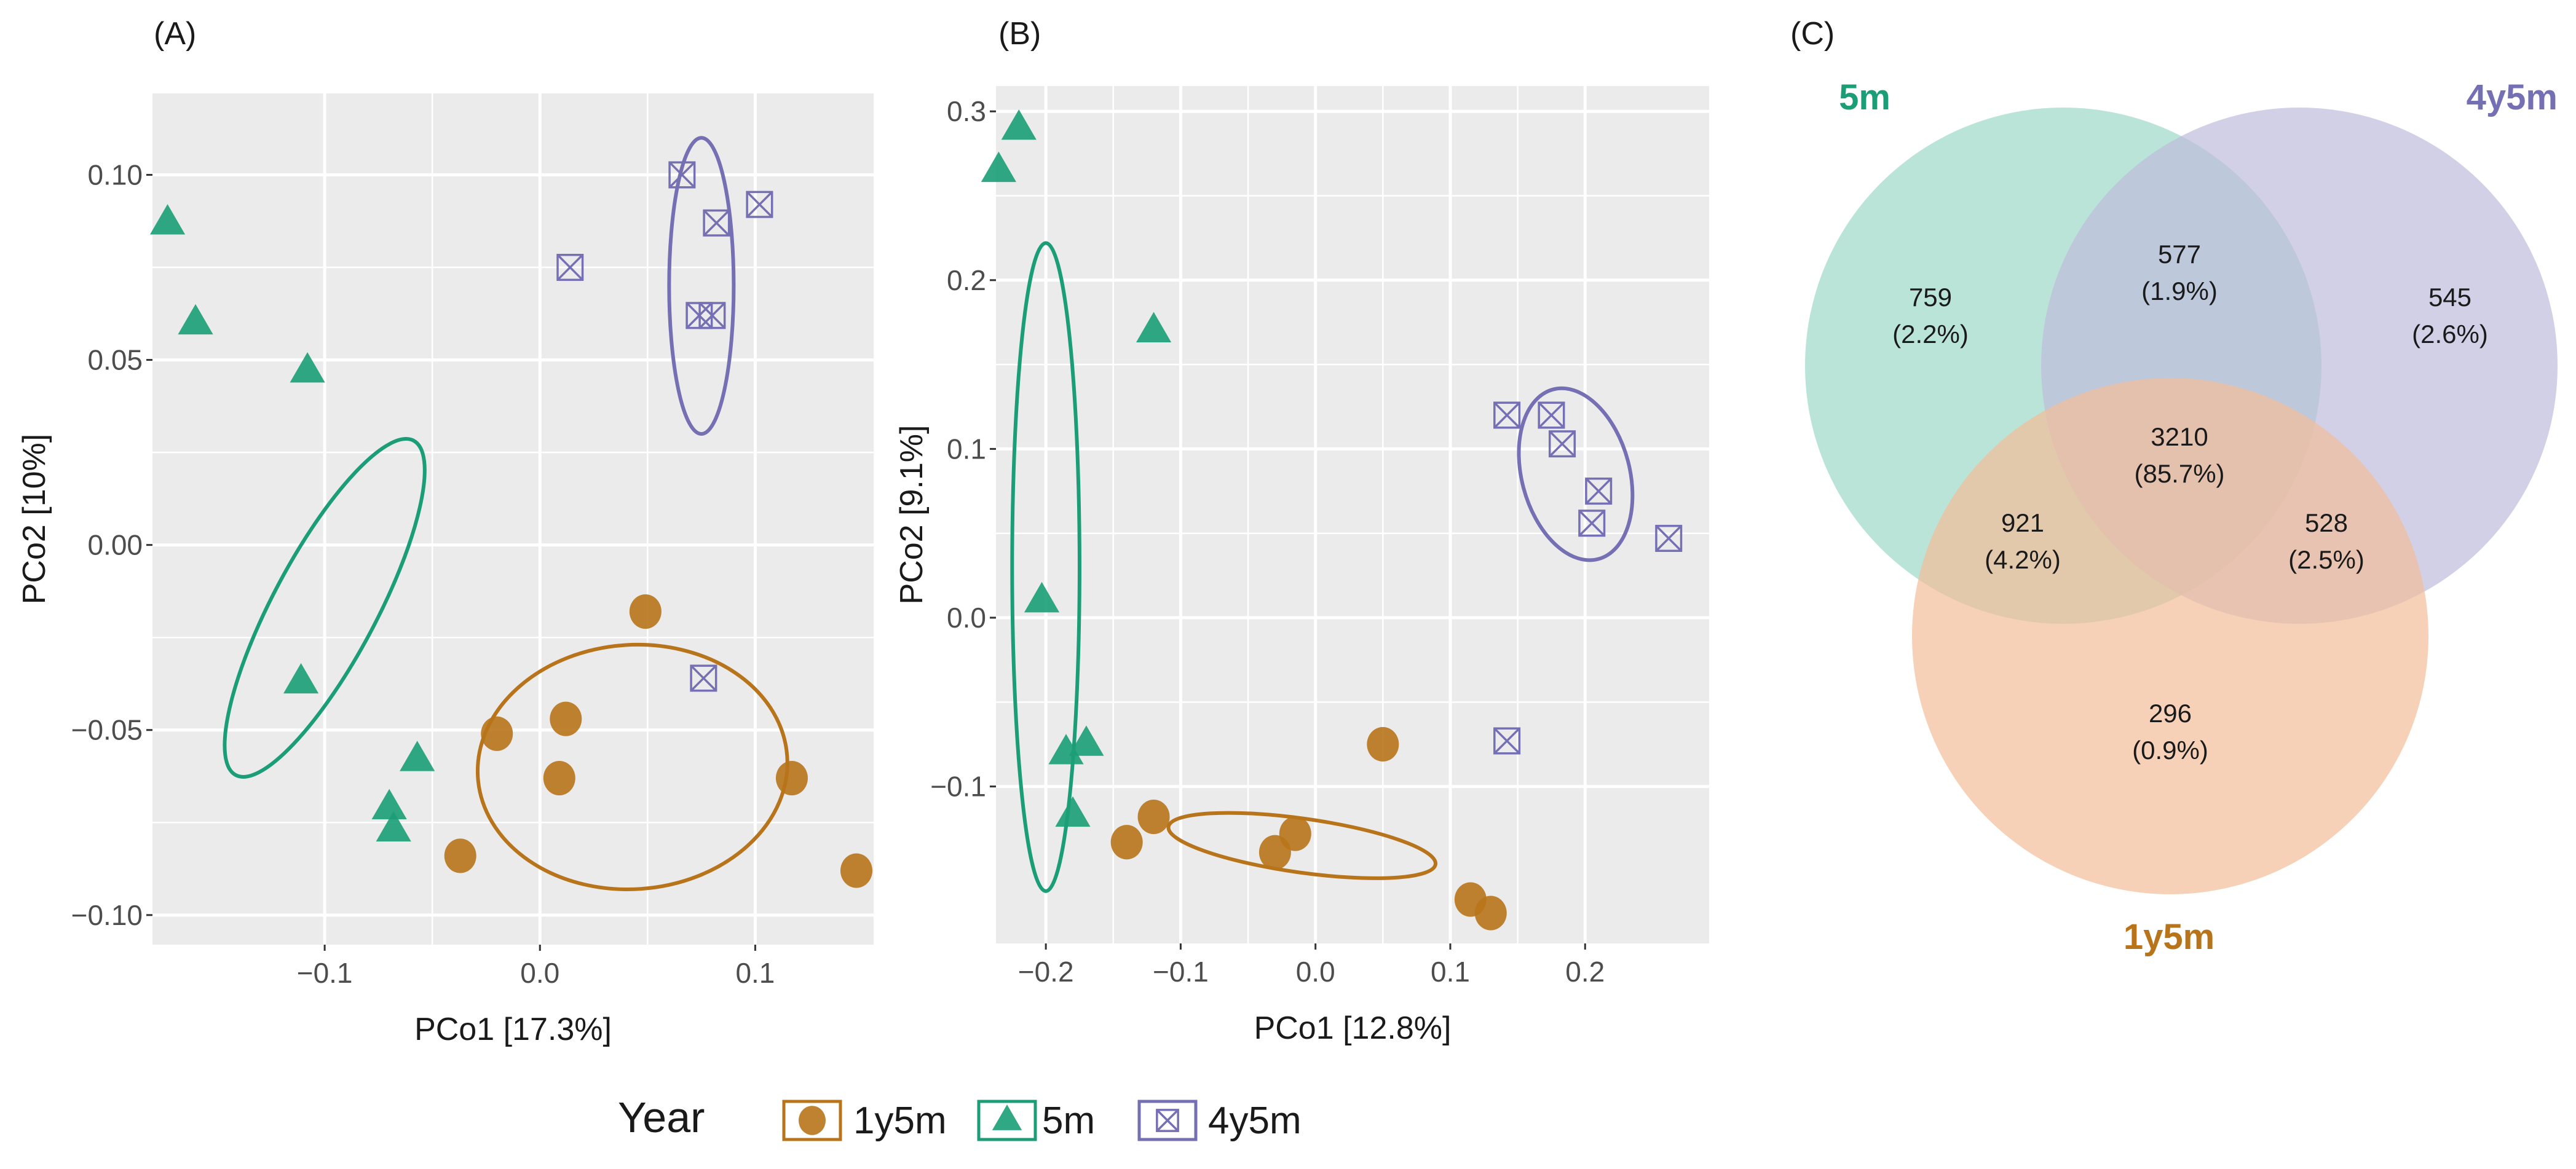  What do you see at coordinates (966, 618) in the screenshot?
I see `y-tick-label: 0.0` at bounding box center [966, 618].